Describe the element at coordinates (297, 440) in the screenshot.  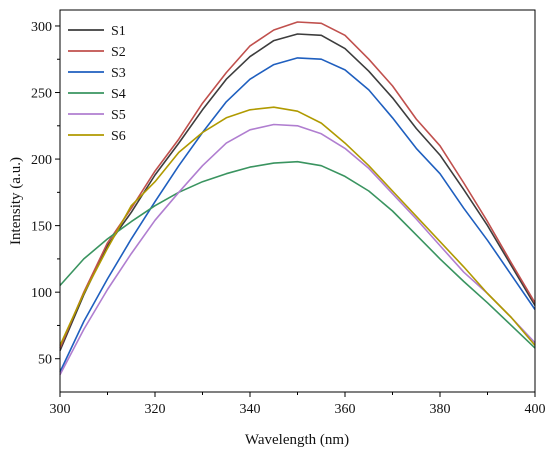
I see `x-axis-title: Wavelength (nm)` at that location.